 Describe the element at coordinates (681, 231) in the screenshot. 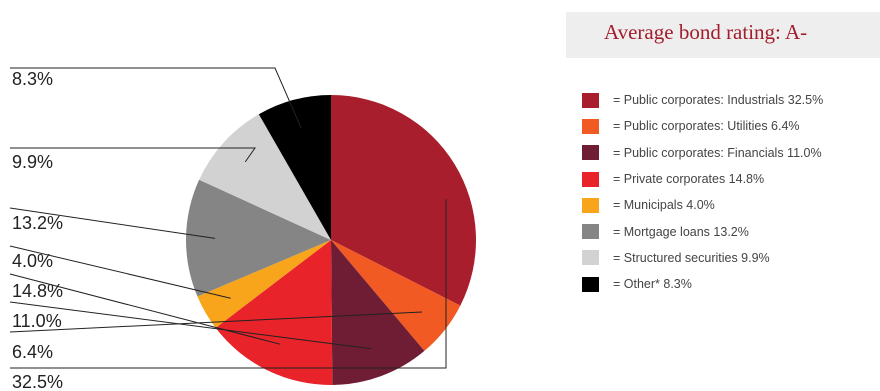

I see `legend-label: = Mortgage loans 13.2%` at that location.